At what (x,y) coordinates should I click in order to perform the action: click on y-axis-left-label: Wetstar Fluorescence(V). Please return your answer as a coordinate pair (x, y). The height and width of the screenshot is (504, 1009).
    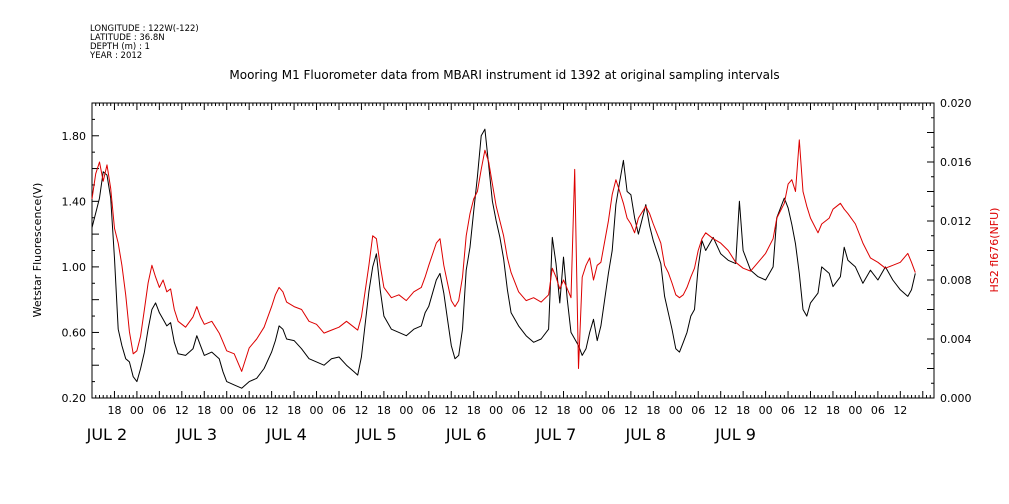
    Looking at the image, I should click on (37, 250).